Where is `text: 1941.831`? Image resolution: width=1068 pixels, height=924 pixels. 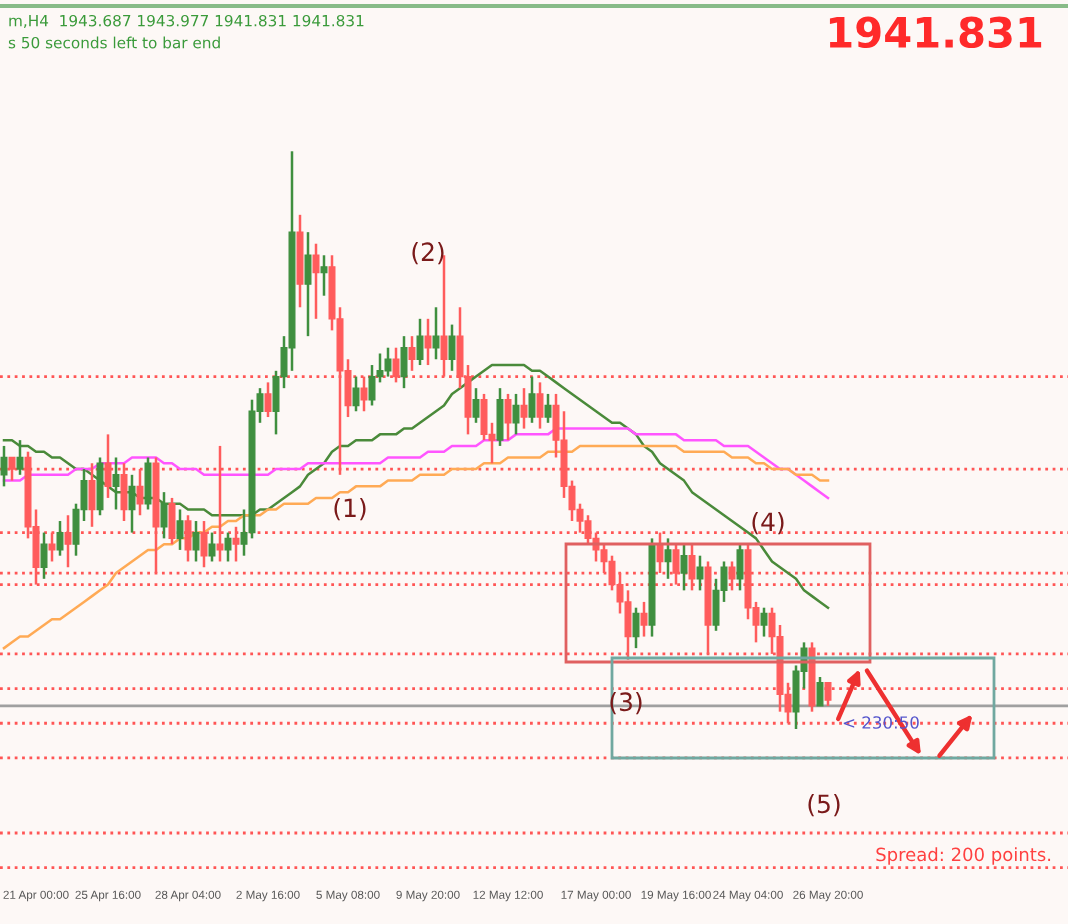
text: 1941.831 is located at coordinates (935, 32).